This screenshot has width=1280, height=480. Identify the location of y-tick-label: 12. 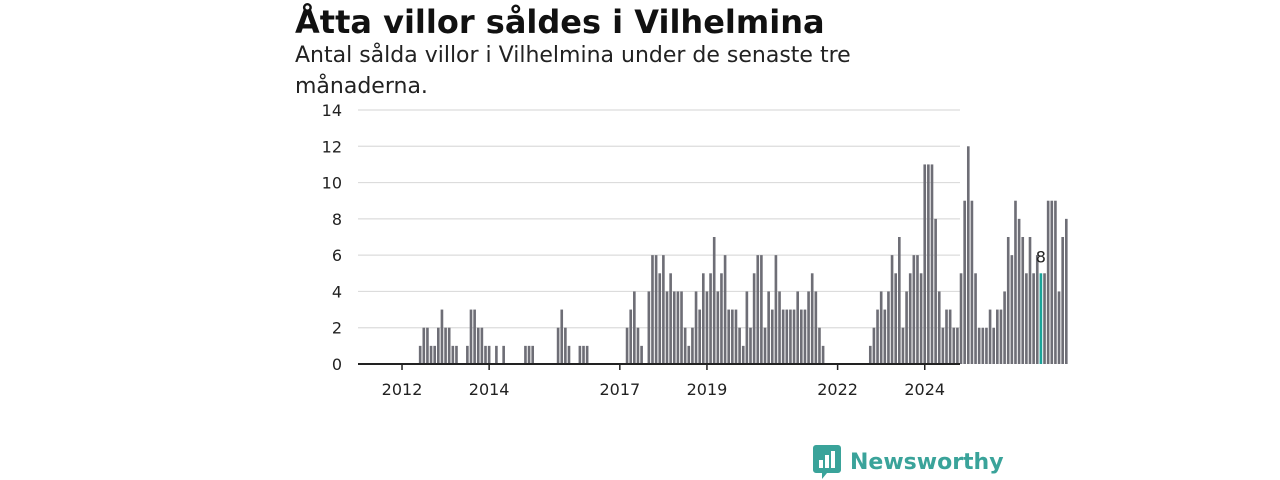
(332, 146).